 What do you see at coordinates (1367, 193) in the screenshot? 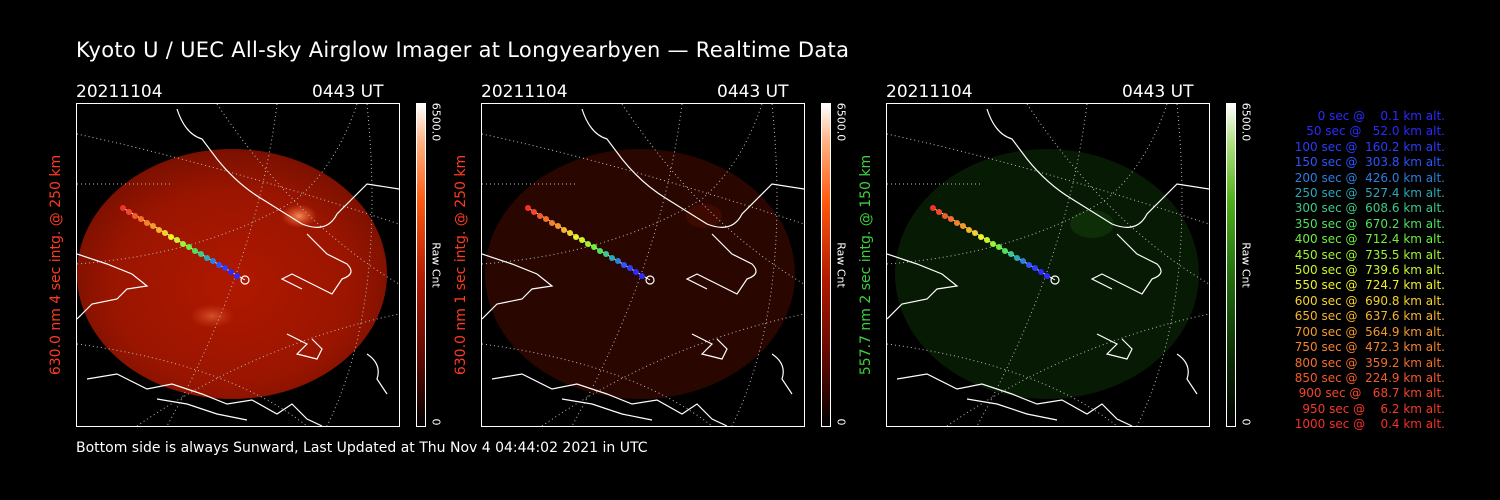
I see `legend-row: 250 sec @ 527.4 km alt.` at bounding box center [1367, 193].